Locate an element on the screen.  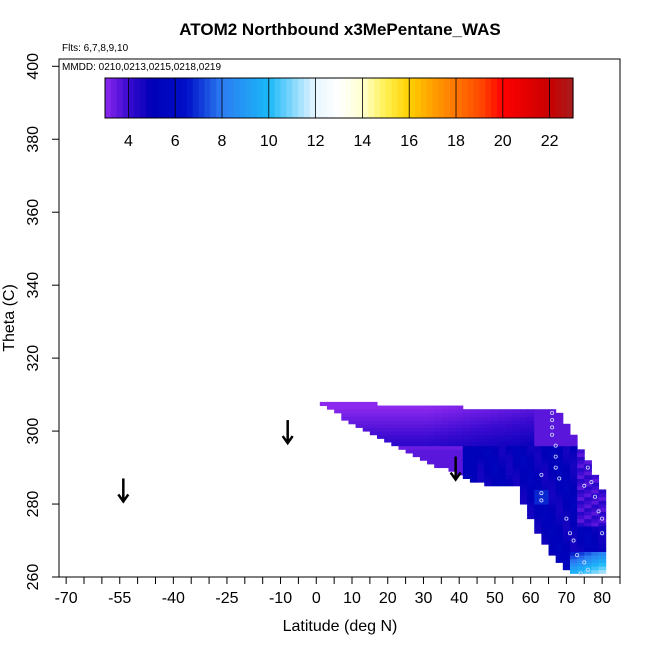
x-tick-label: 20 is located at coordinates (388, 598).